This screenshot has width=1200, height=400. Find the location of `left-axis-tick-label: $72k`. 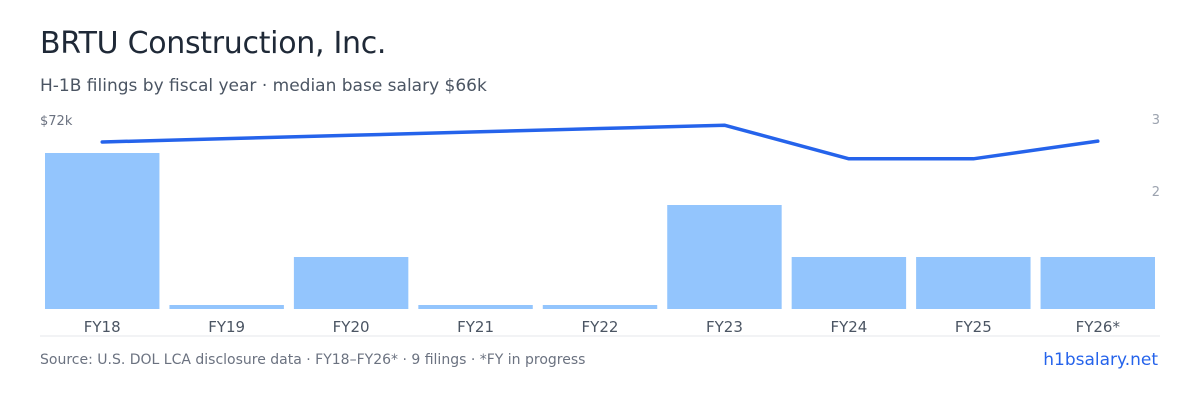

left-axis-tick-label: $72k is located at coordinates (56, 121).